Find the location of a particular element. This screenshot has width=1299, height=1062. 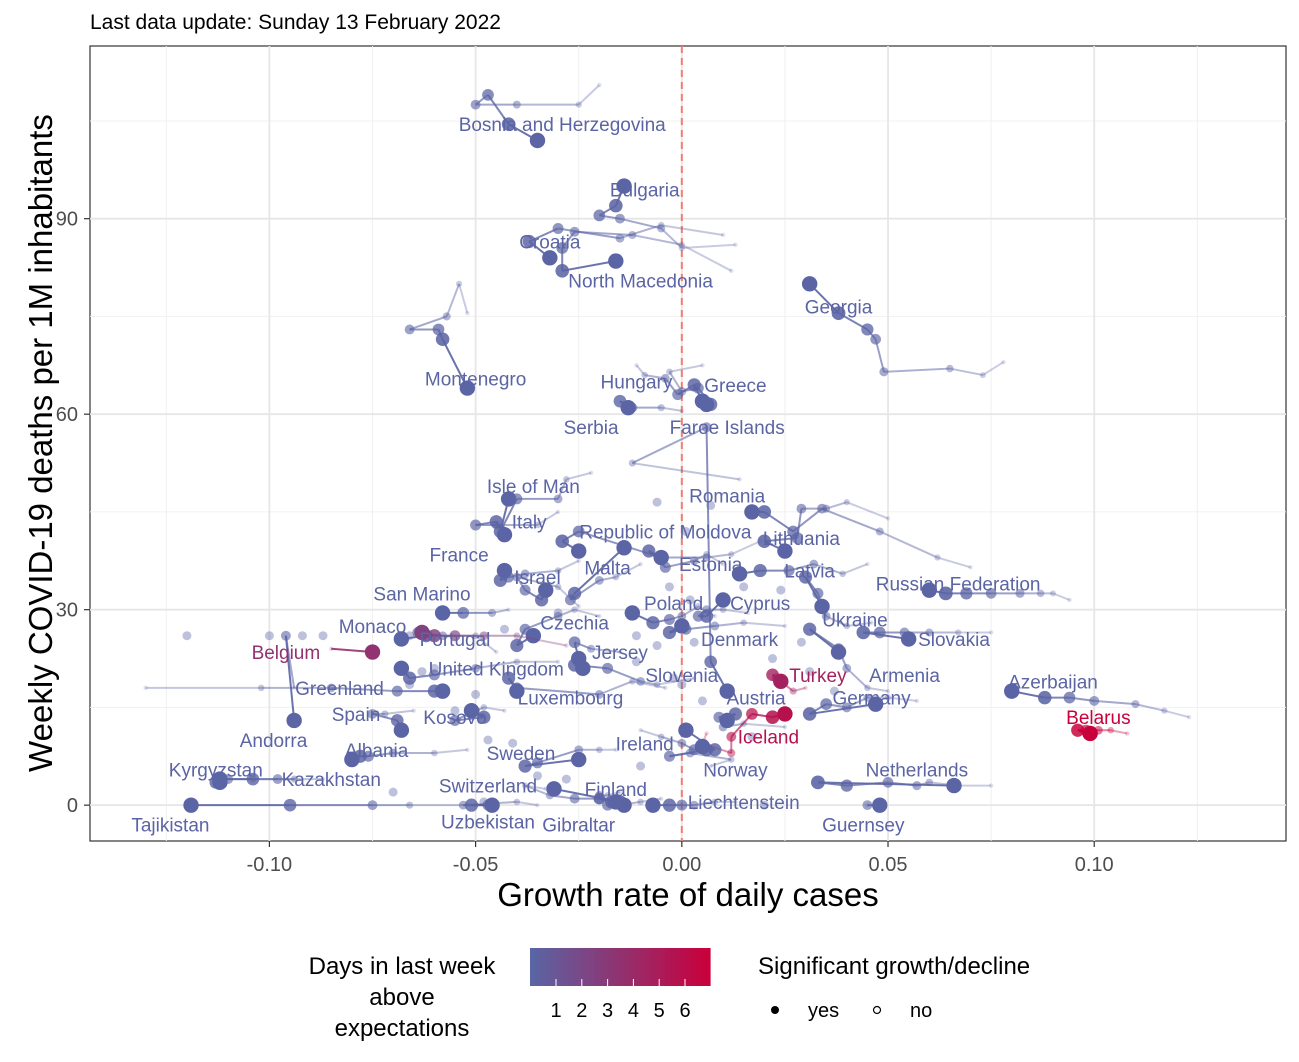

colorbar-label: 5 is located at coordinates (659, 1011).